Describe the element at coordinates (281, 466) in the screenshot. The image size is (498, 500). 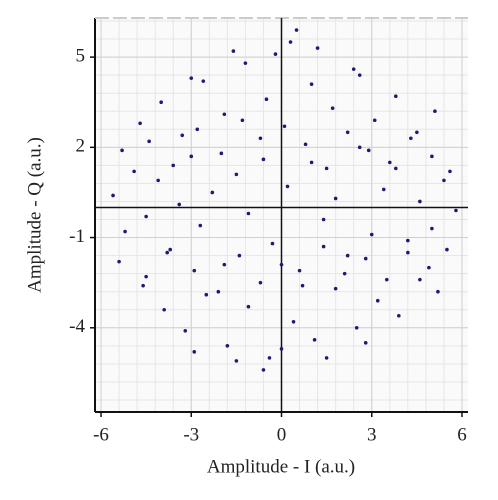
I see `x-axis-label: Amplitude - I (a.u.)` at that location.